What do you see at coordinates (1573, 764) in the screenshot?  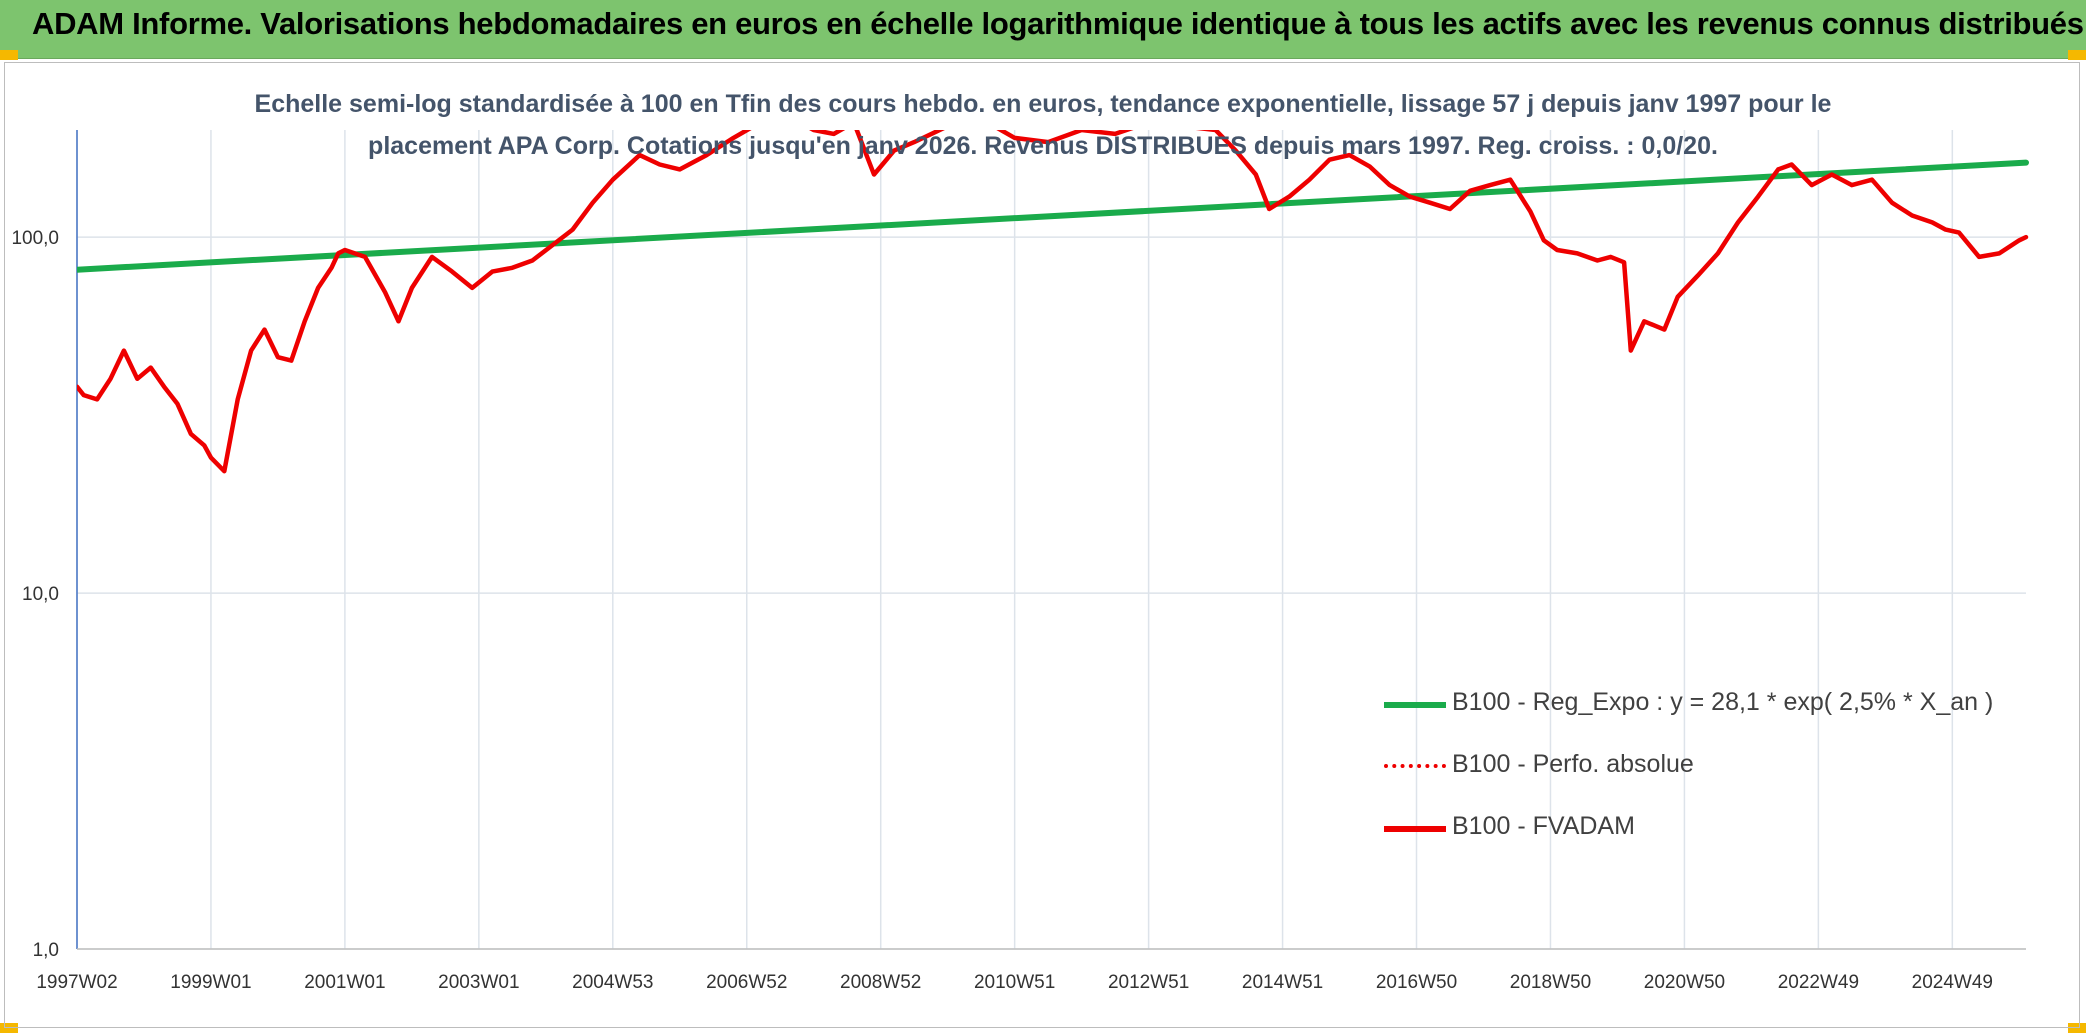 I see `legend-label-perfo-absolue: B100 - Perfo. absolue` at bounding box center [1573, 764].